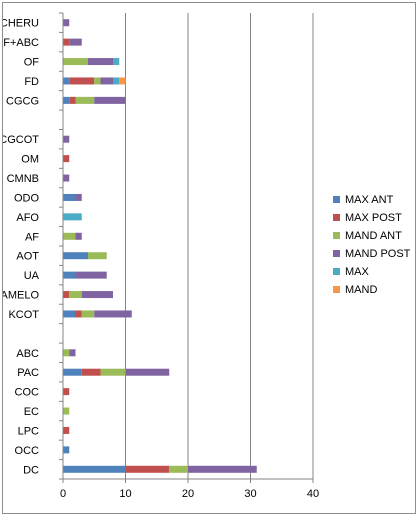 This screenshot has width=420, height=520. Describe the element at coordinates (63, 494) in the screenshot. I see `x-tick-label-0: 0` at that location.